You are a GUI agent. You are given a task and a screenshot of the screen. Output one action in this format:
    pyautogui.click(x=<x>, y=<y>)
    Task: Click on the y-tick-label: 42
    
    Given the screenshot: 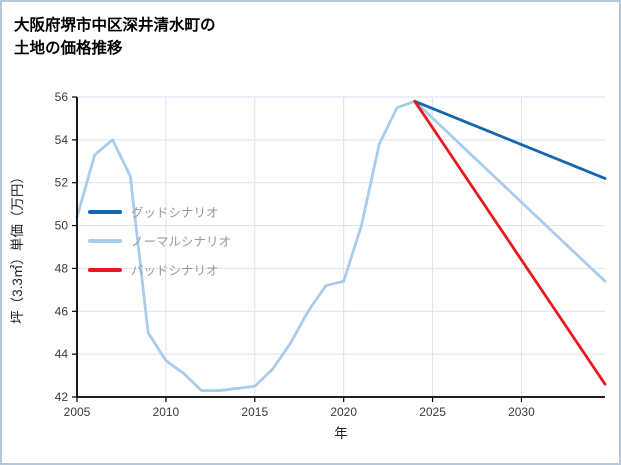 What is the action you would take?
    pyautogui.click(x=62, y=397)
    